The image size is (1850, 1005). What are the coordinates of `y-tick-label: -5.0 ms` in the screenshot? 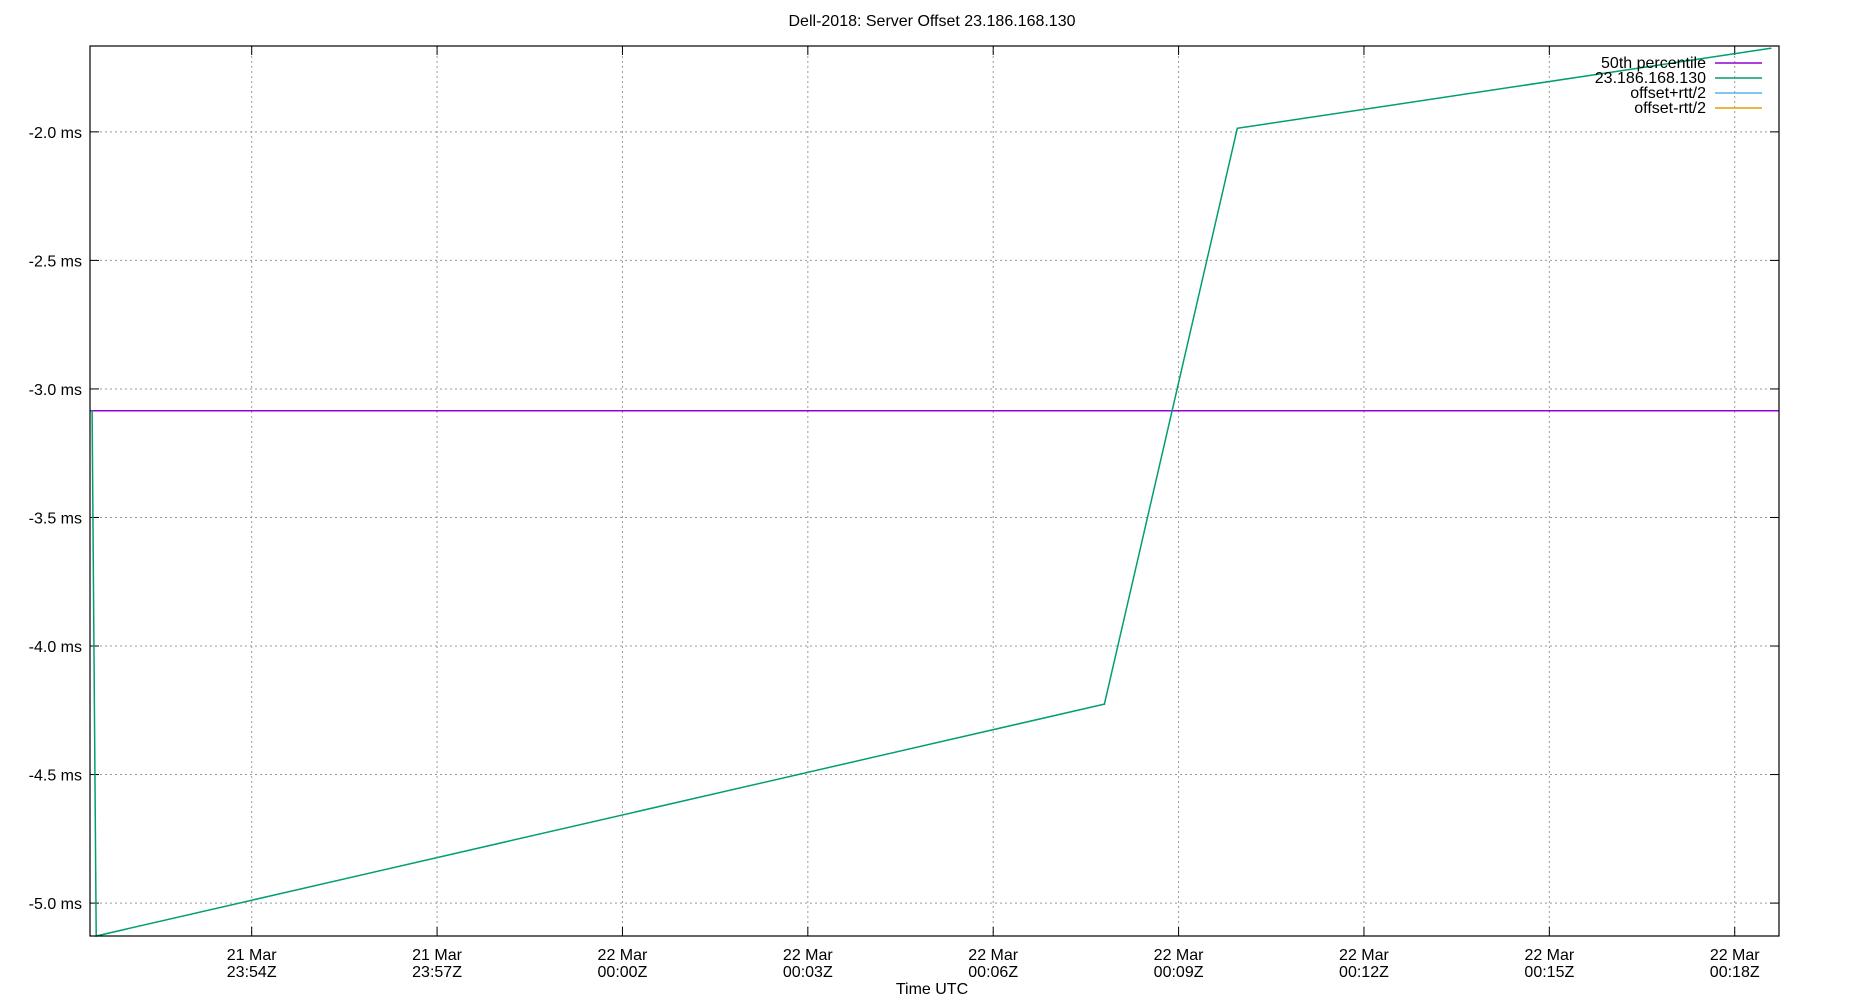 It's located at (55, 904).